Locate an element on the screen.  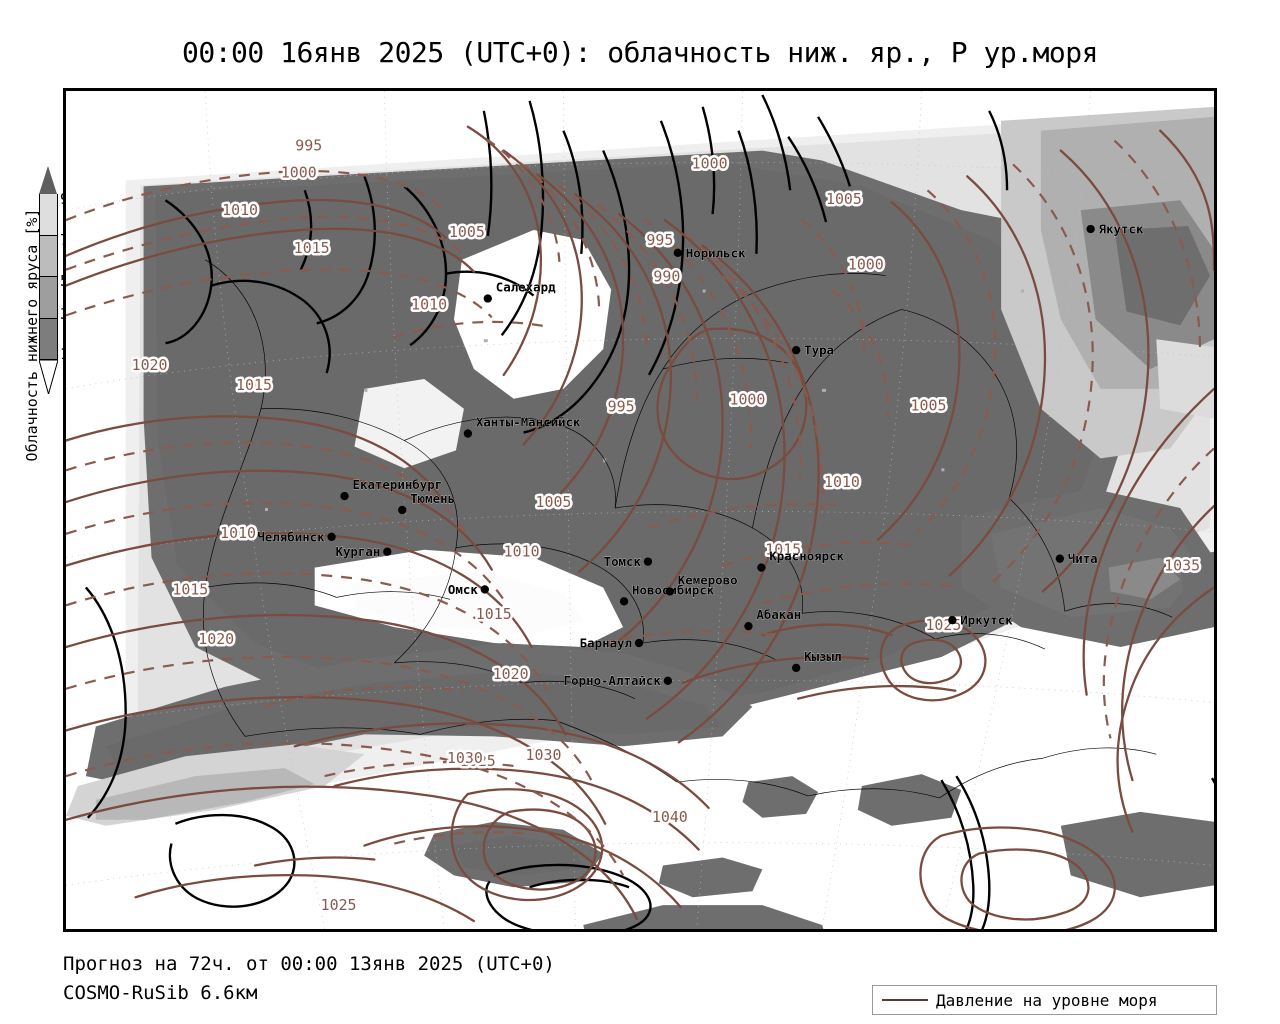
cloud-cover-colorbar is located at coordinates (48, 280).